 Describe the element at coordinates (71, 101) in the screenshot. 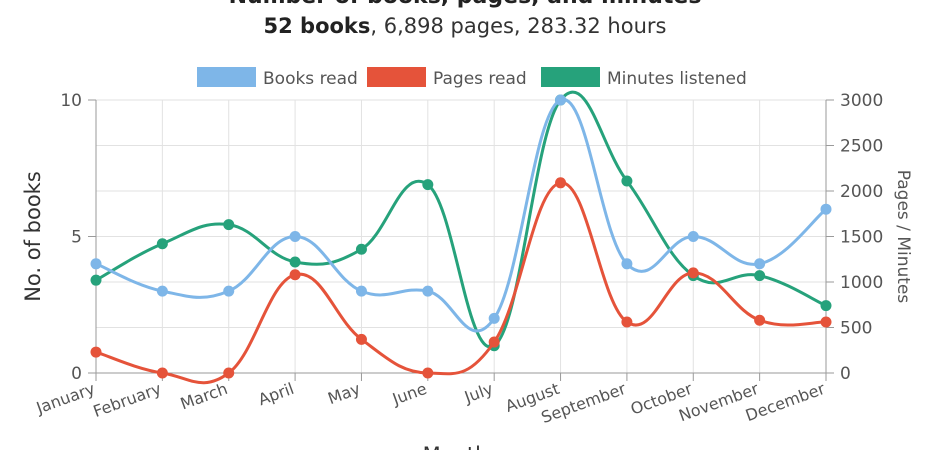

I see `y-tick-label-left: 10` at that location.